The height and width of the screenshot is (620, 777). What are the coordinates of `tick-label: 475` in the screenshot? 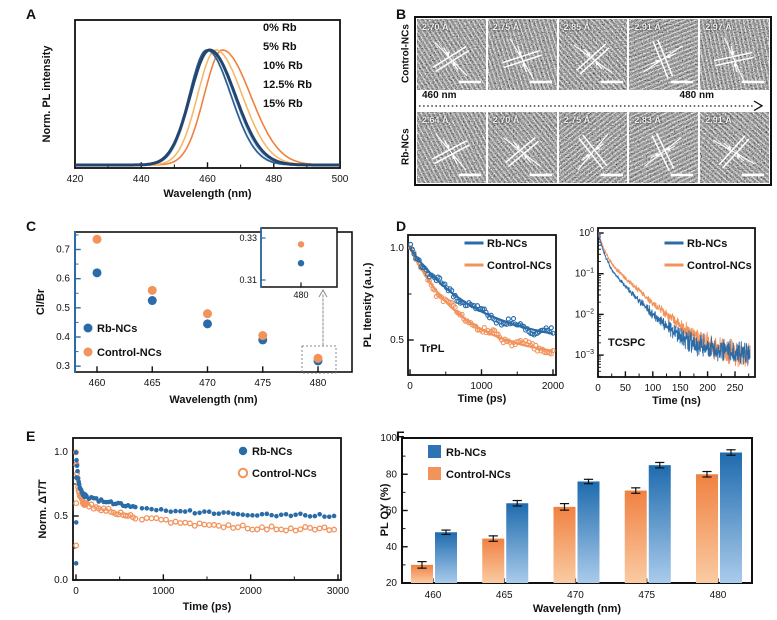 It's located at (262, 383).